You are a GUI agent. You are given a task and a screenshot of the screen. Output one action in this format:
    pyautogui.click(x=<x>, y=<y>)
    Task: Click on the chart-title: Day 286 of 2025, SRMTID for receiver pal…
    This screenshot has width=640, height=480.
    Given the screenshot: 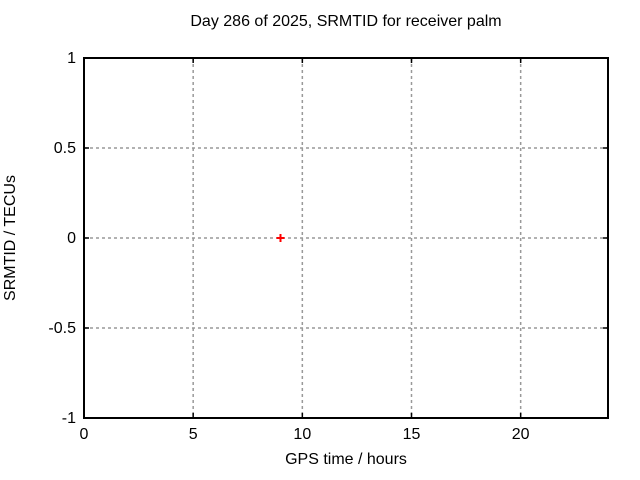 What is the action you would take?
    pyautogui.click(x=346, y=21)
    